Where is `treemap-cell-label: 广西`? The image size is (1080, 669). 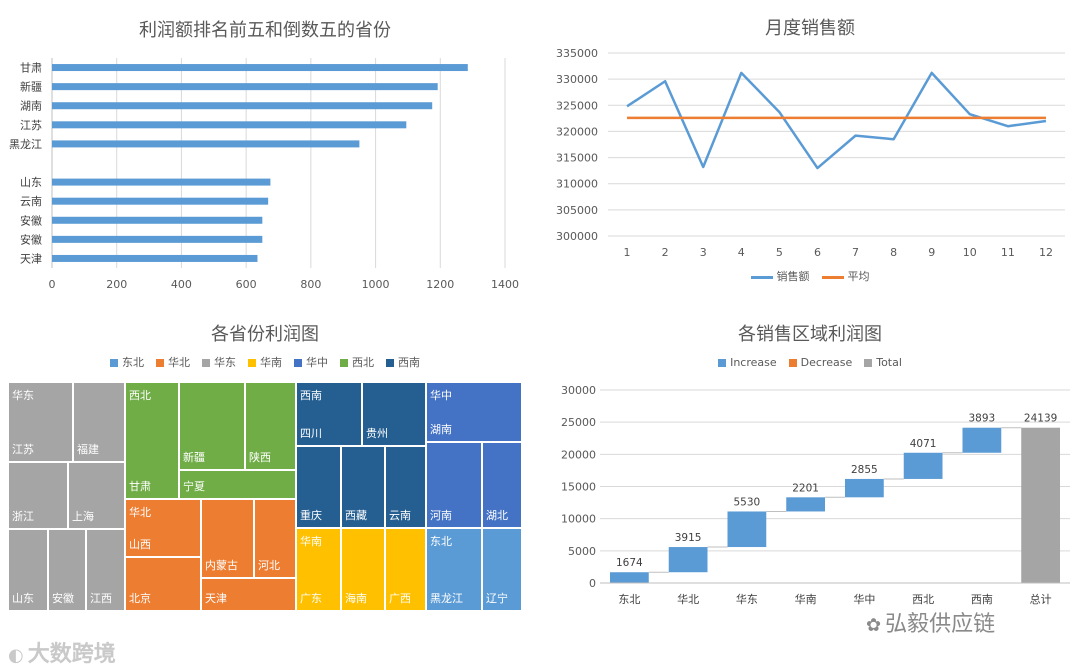 treemap-cell-label: 广西 is located at coordinates (400, 598).